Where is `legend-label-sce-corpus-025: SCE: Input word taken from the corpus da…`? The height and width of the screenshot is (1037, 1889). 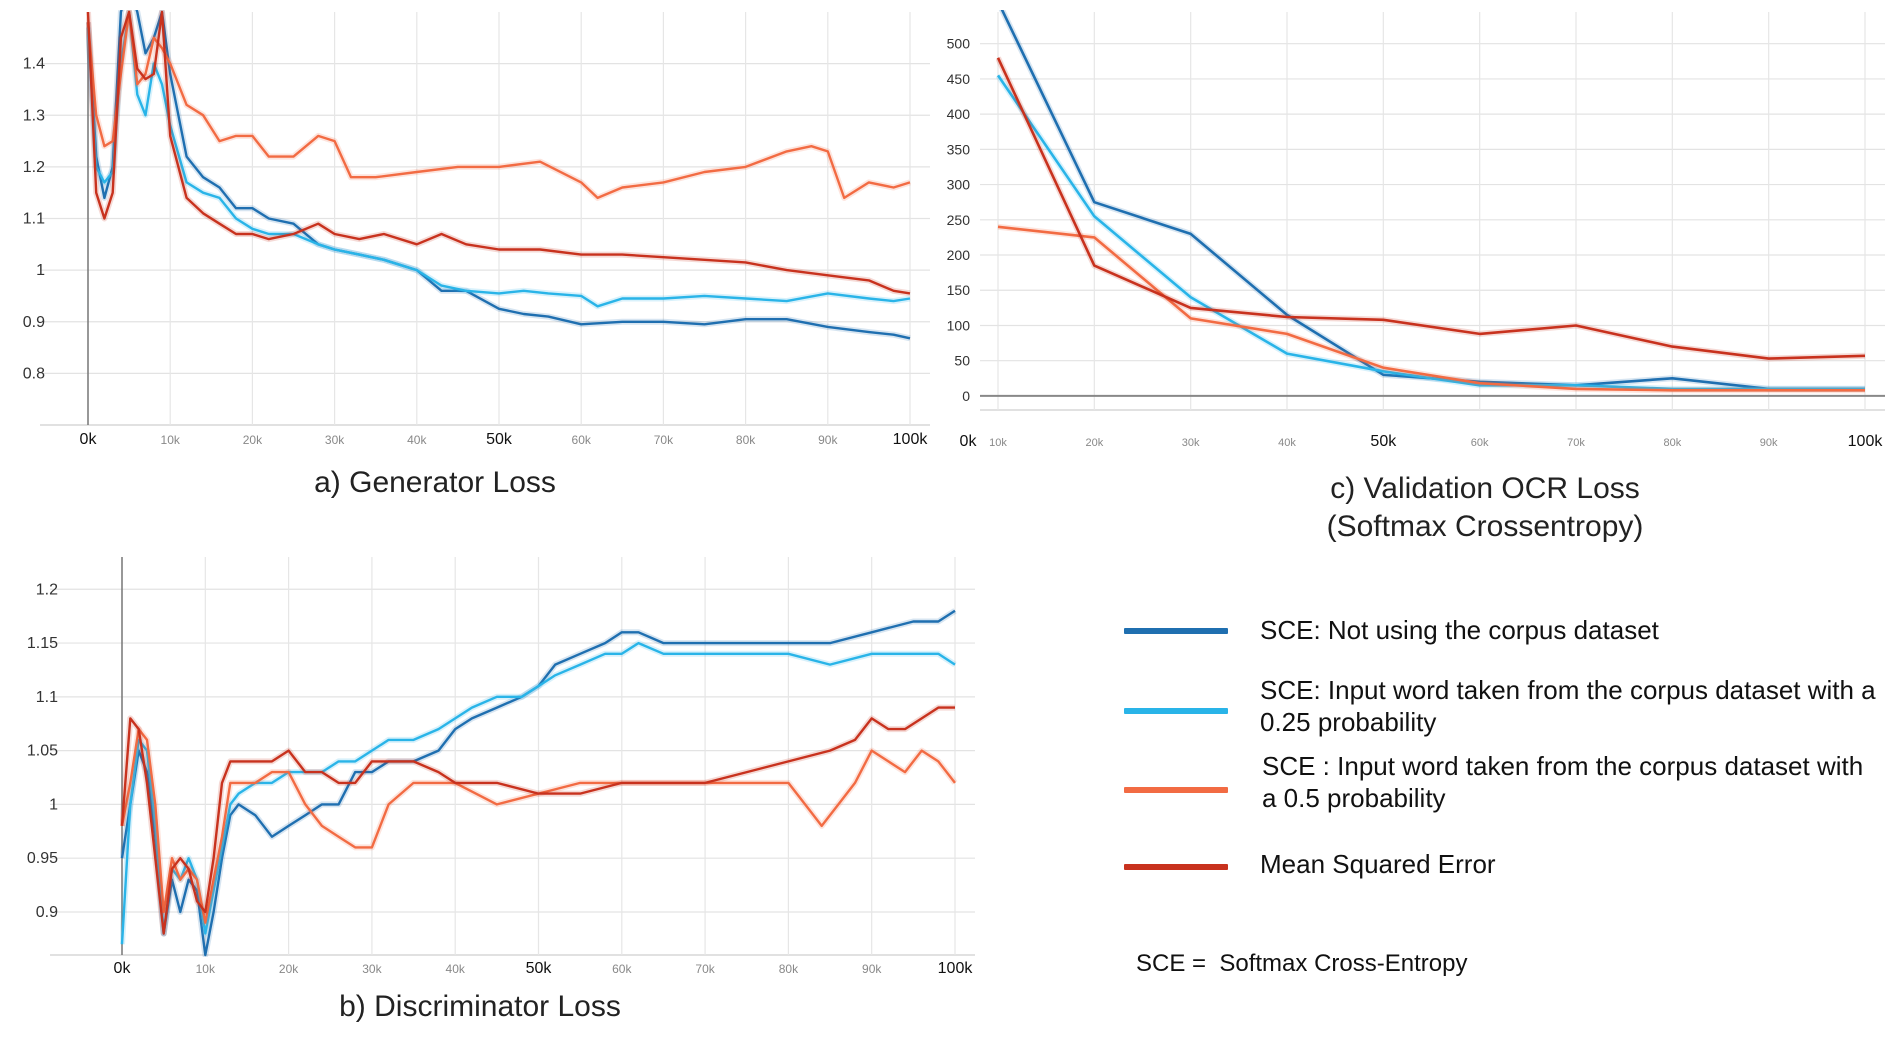 legend-label-sce-corpus-025: SCE: Input word taken from the corpus da… is located at coordinates (1568, 706).